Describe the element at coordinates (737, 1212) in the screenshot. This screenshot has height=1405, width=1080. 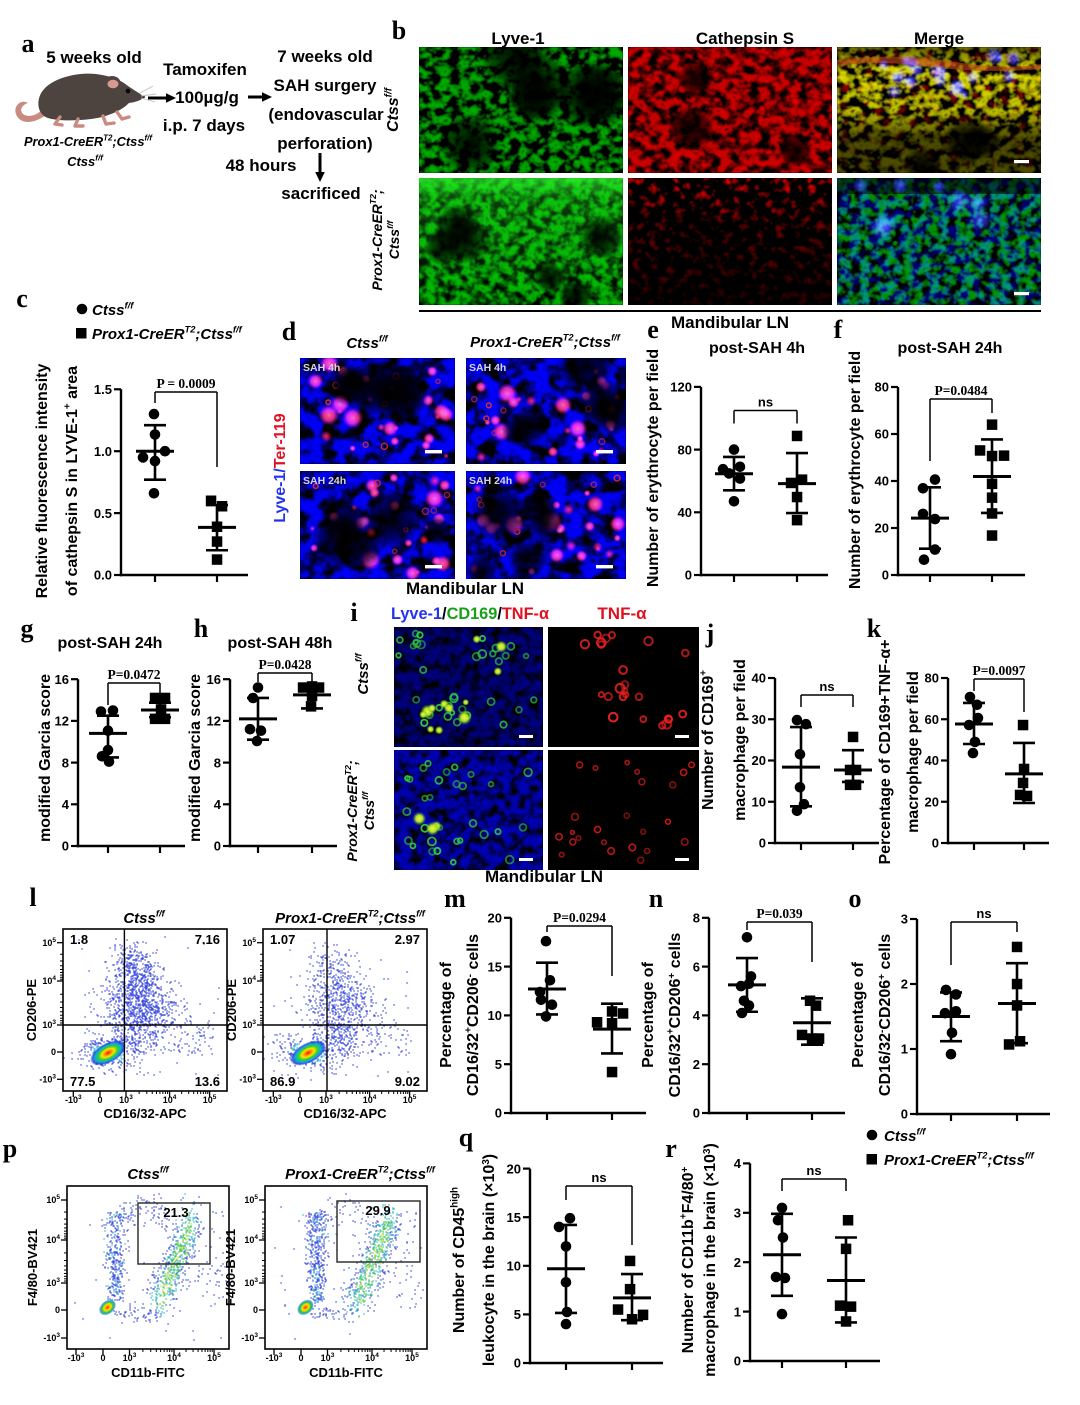
I see `svg-text: 3` at that location.